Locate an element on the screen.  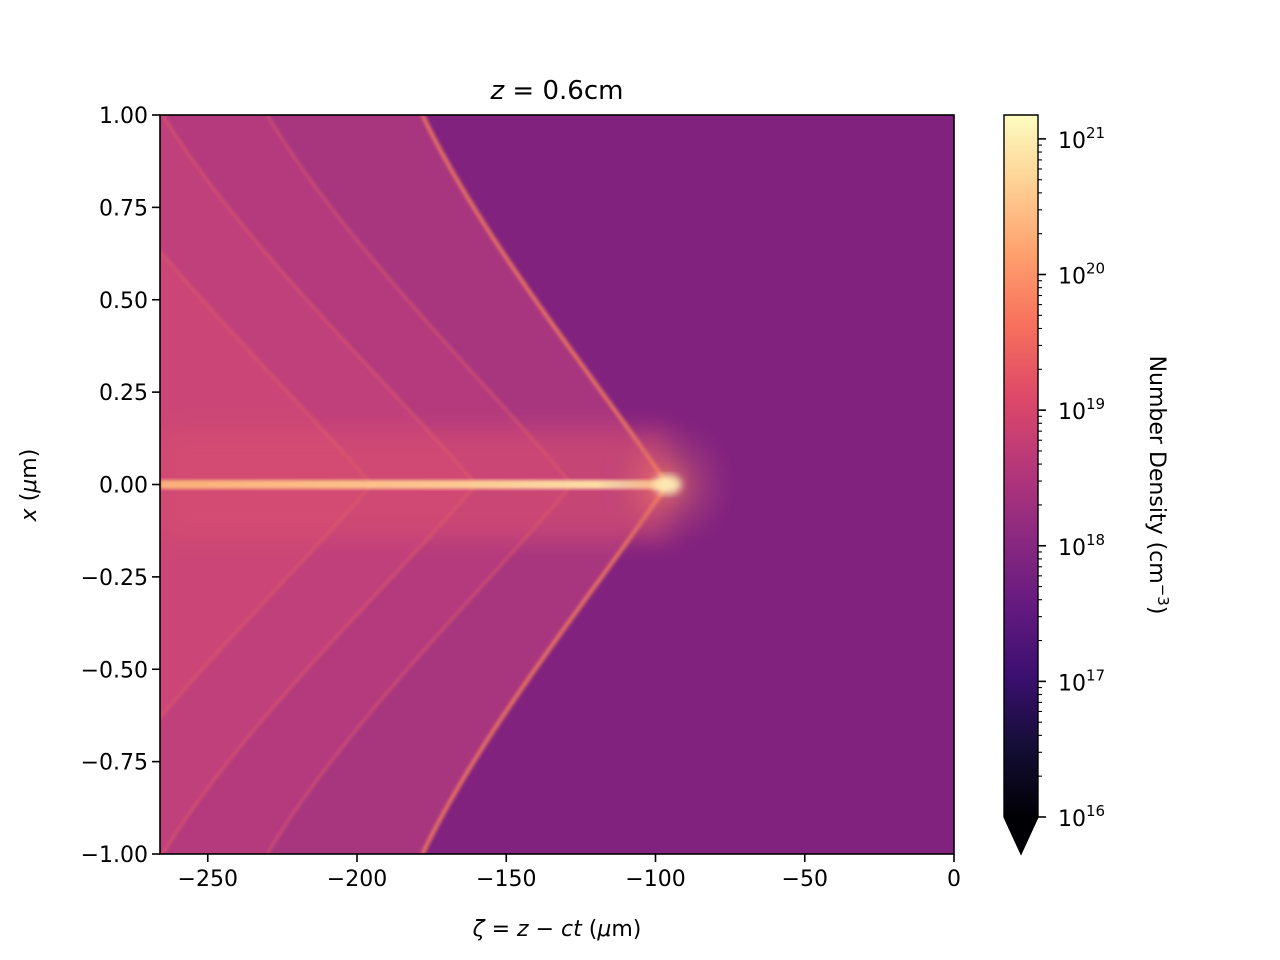
x-tick-label: −100 is located at coordinates (655, 879).